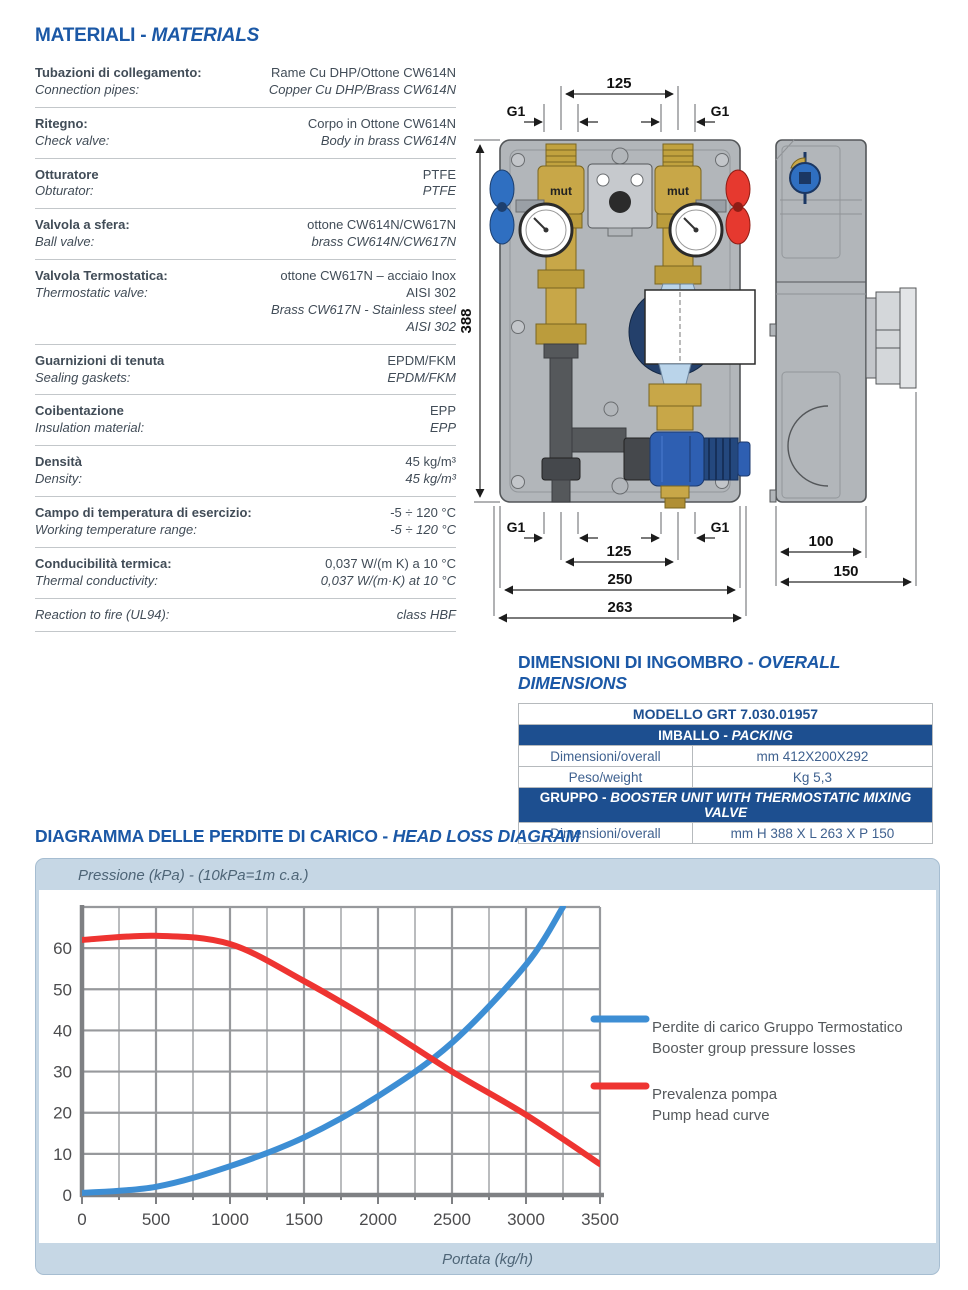  What do you see at coordinates (62, 1030) in the screenshot?
I see `y-tick-label: 40` at bounding box center [62, 1030].